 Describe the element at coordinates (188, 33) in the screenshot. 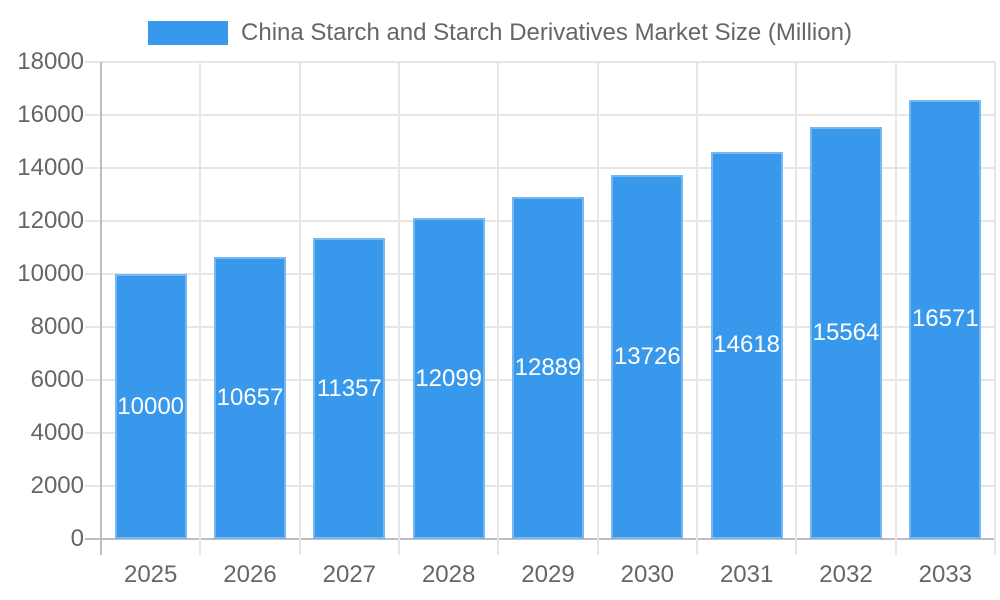

I see `legend-swatch` at that location.